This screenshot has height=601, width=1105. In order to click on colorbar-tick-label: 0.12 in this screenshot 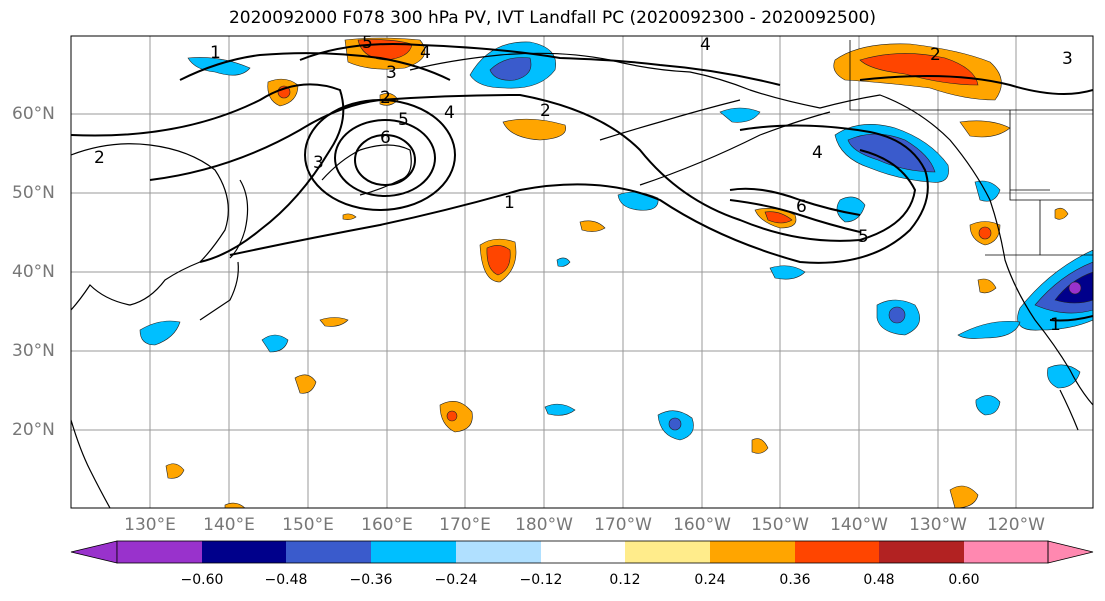, I will do `click(625, 580)`.